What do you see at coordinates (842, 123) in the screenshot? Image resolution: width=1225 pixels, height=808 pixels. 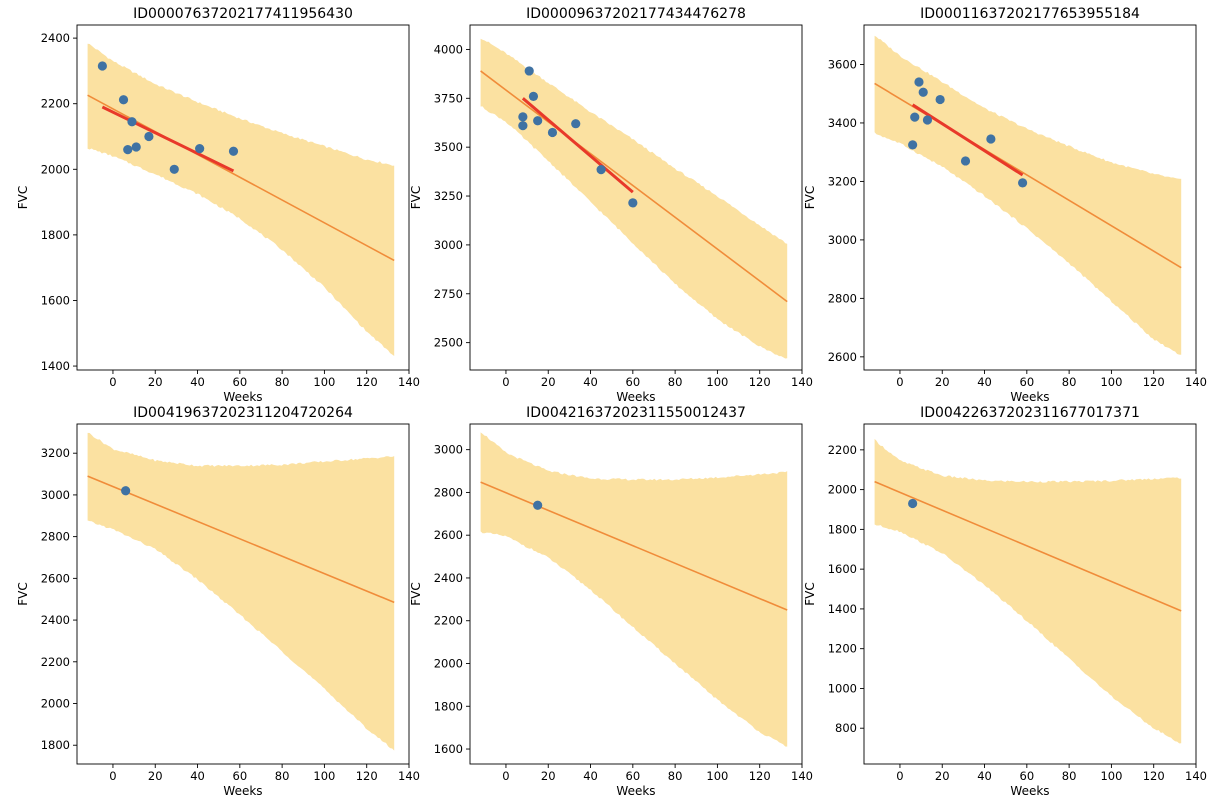 I see `y-tick-label: 3400` at bounding box center [842, 123].